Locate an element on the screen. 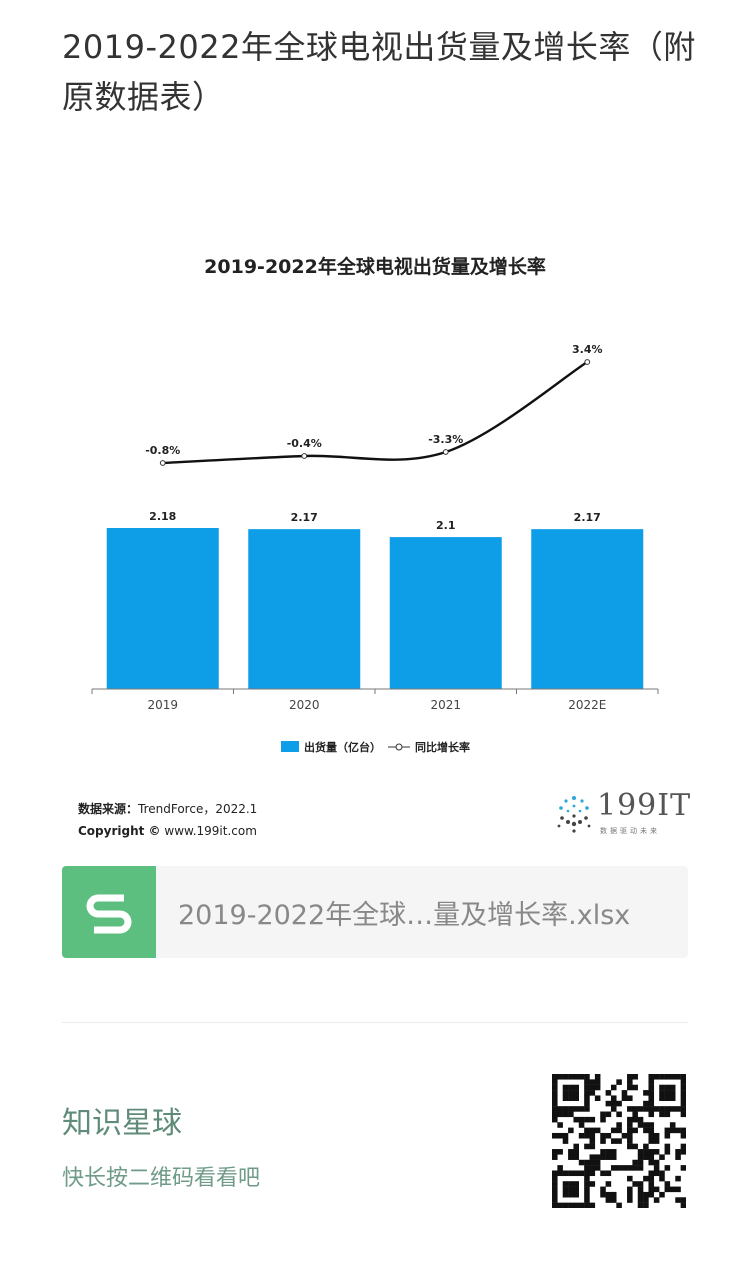 The width and height of the screenshot is (750, 1262). x-tick-label: 2019 is located at coordinates (162, 705).